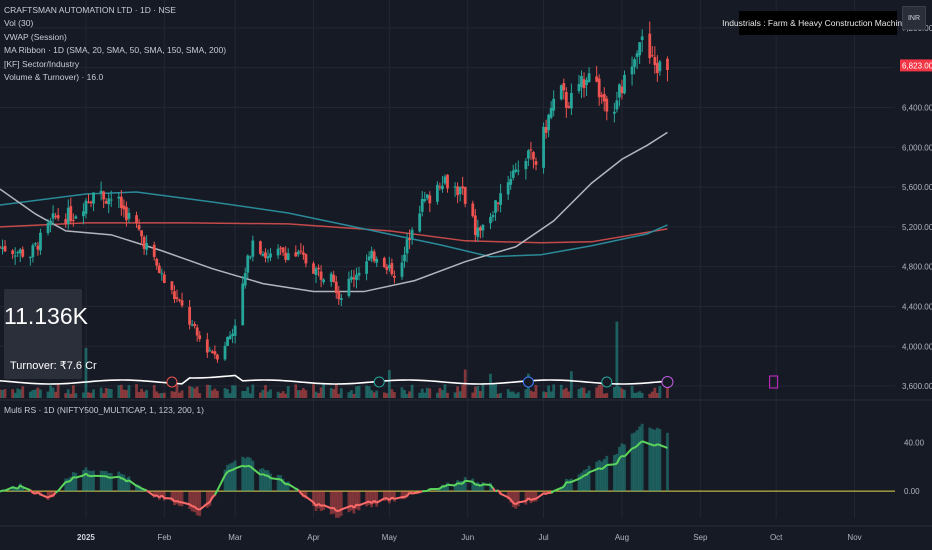 Image resolution: width=932 pixels, height=550 pixels. Describe the element at coordinates (19, 23) in the screenshot. I see `legend-vol: Vol (30)` at that location.